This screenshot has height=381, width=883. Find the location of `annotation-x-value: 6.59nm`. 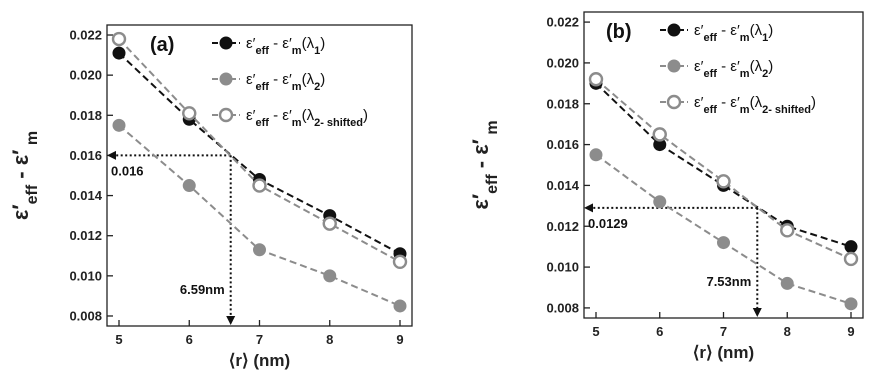

annotation-x-value: 6.59nm is located at coordinates (202, 289).